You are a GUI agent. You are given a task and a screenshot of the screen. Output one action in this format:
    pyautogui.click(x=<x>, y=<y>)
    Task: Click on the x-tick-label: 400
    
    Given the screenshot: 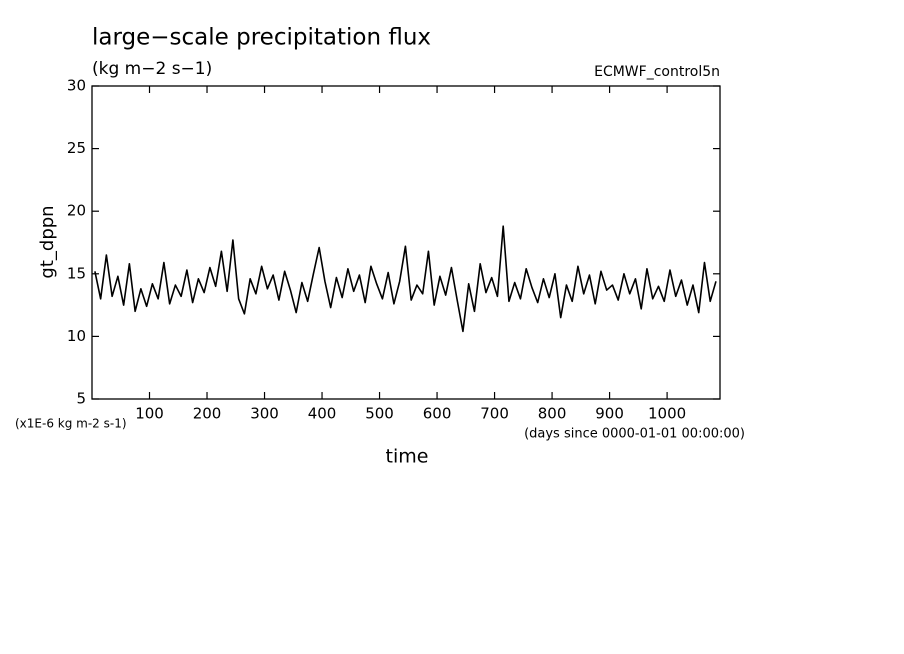 What is the action you would take?
    pyautogui.click(x=322, y=414)
    